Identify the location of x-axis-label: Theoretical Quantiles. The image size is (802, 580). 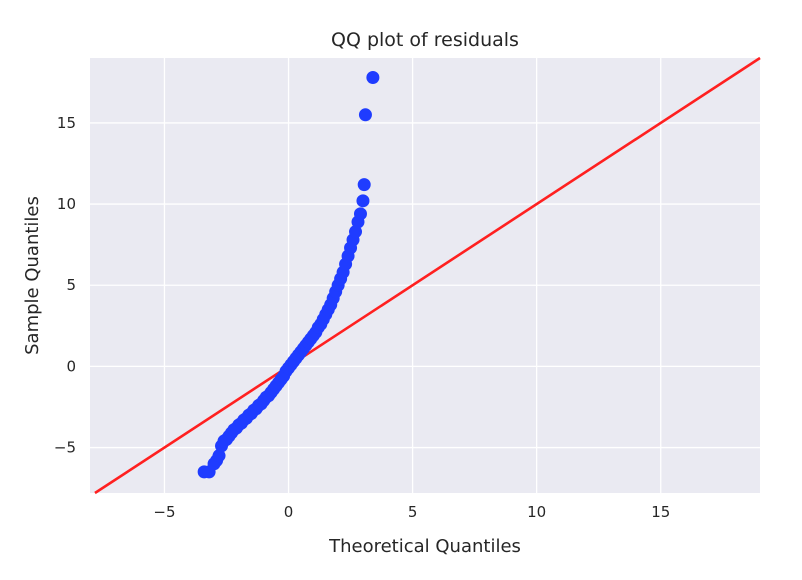
(424, 546).